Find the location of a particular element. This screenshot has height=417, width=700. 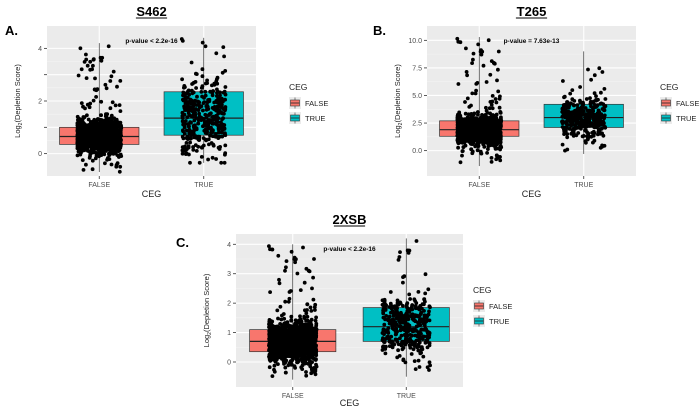

y-tick-label: 4 is located at coordinates (229, 245).